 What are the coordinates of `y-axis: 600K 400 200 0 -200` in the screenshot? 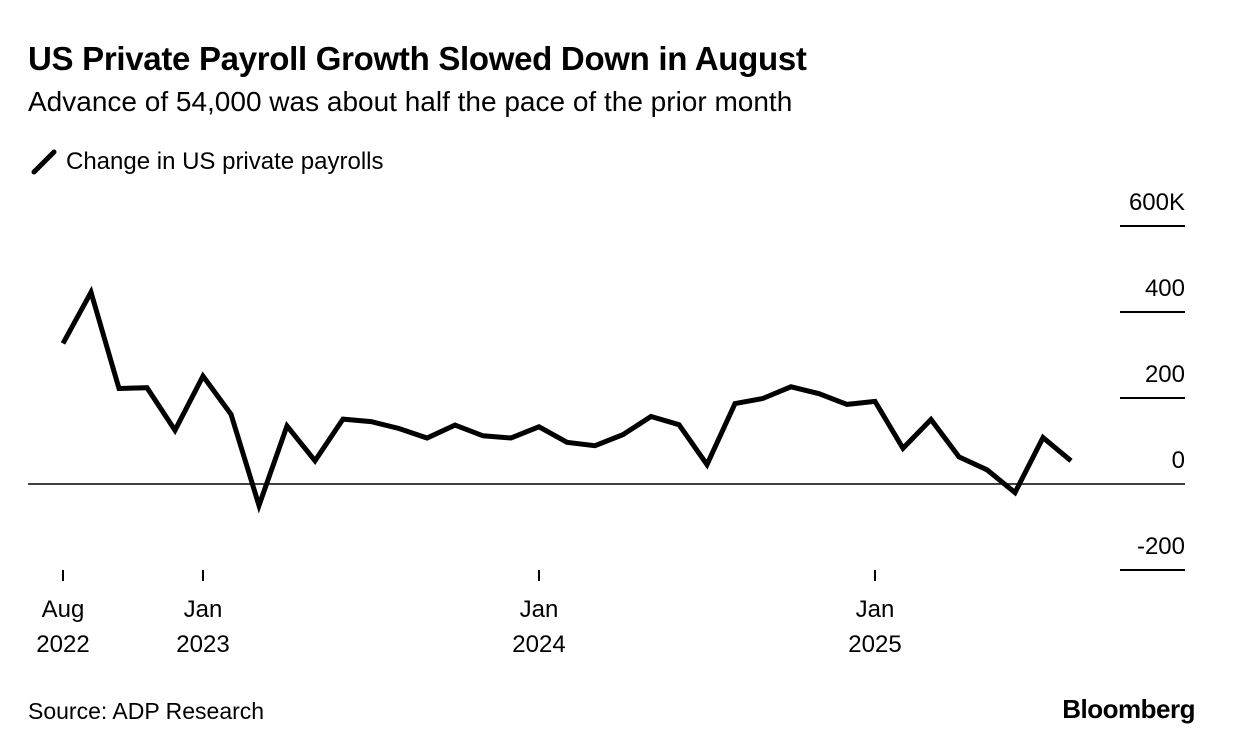 It's located at (1152, 380).